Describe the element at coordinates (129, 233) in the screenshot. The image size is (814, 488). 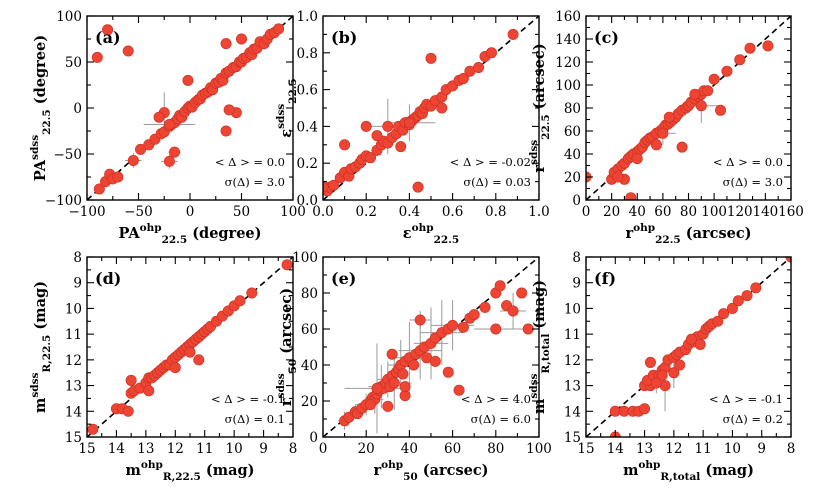
I see `x-axis-label-base: PA` at that location.